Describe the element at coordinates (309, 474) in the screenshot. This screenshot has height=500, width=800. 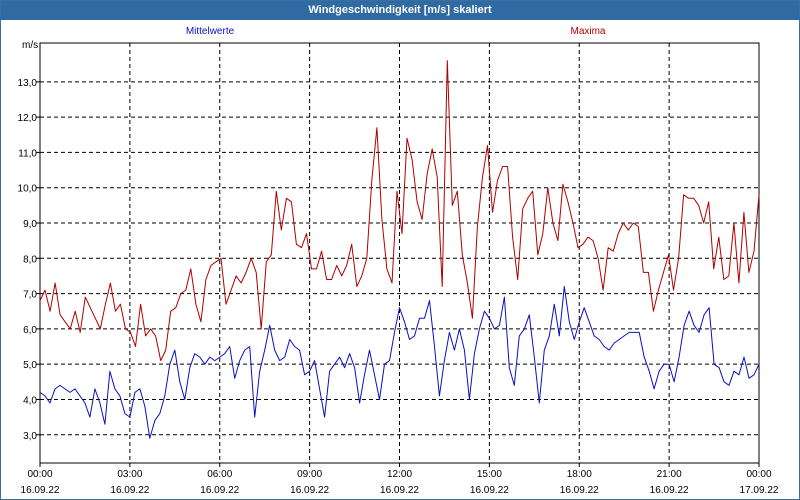
I see `x-tick-label-time: 09:00` at that location.